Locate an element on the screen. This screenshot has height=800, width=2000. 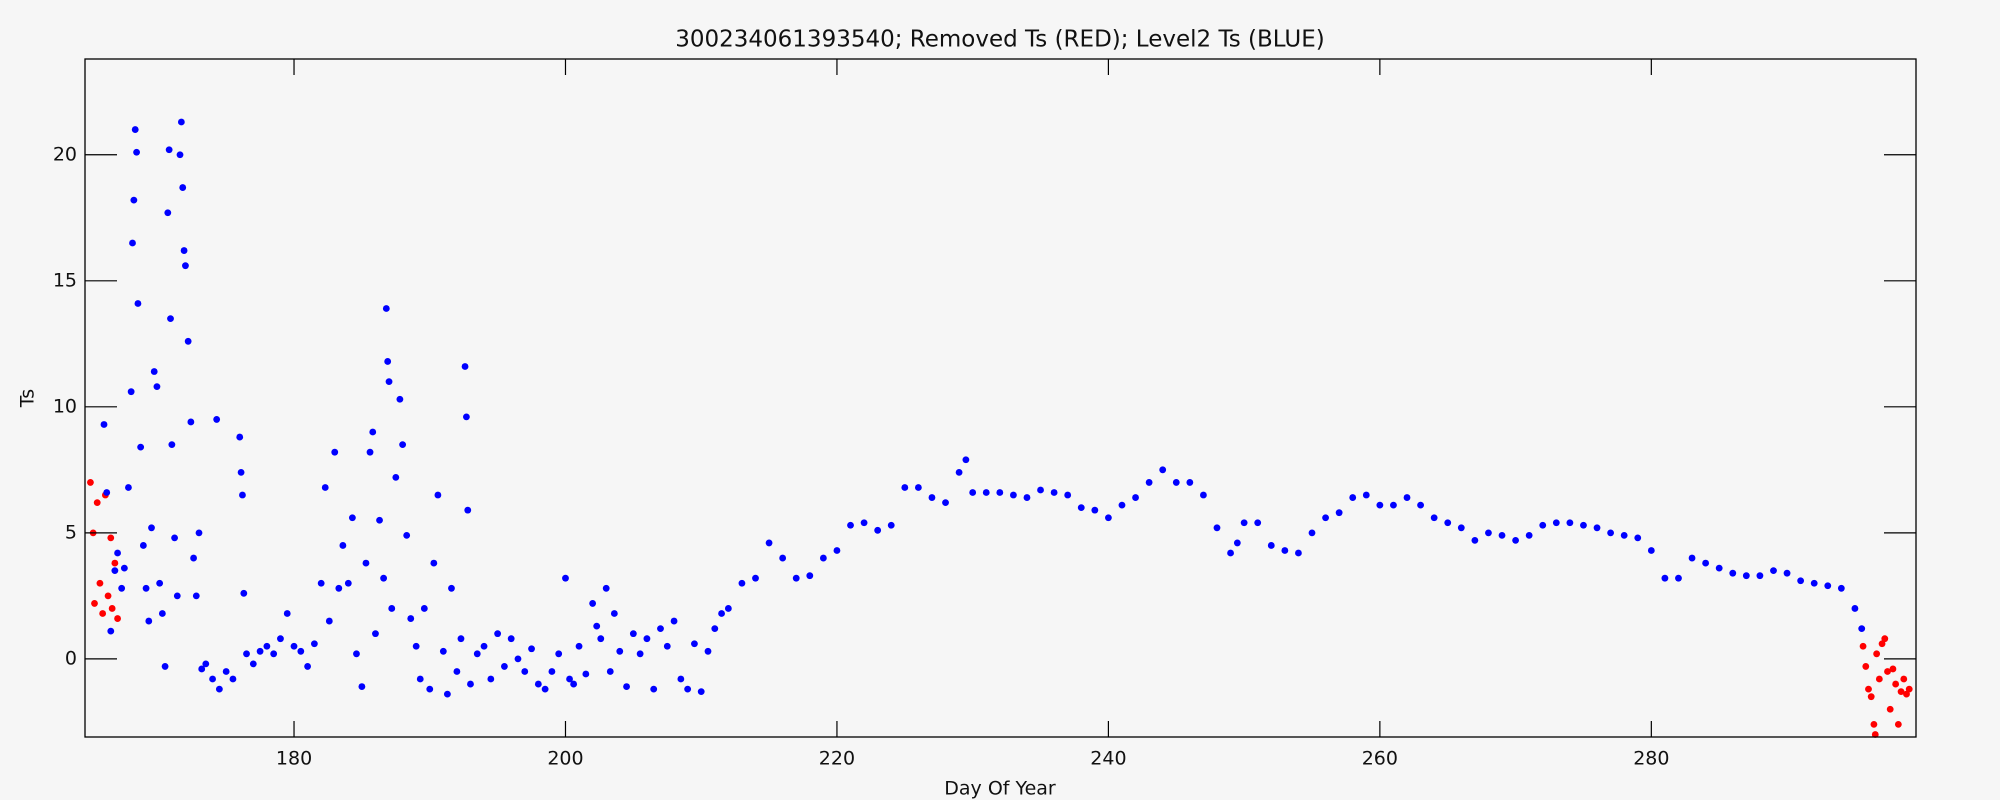
x-axis-label: Day Of Year is located at coordinates (1000, 789).